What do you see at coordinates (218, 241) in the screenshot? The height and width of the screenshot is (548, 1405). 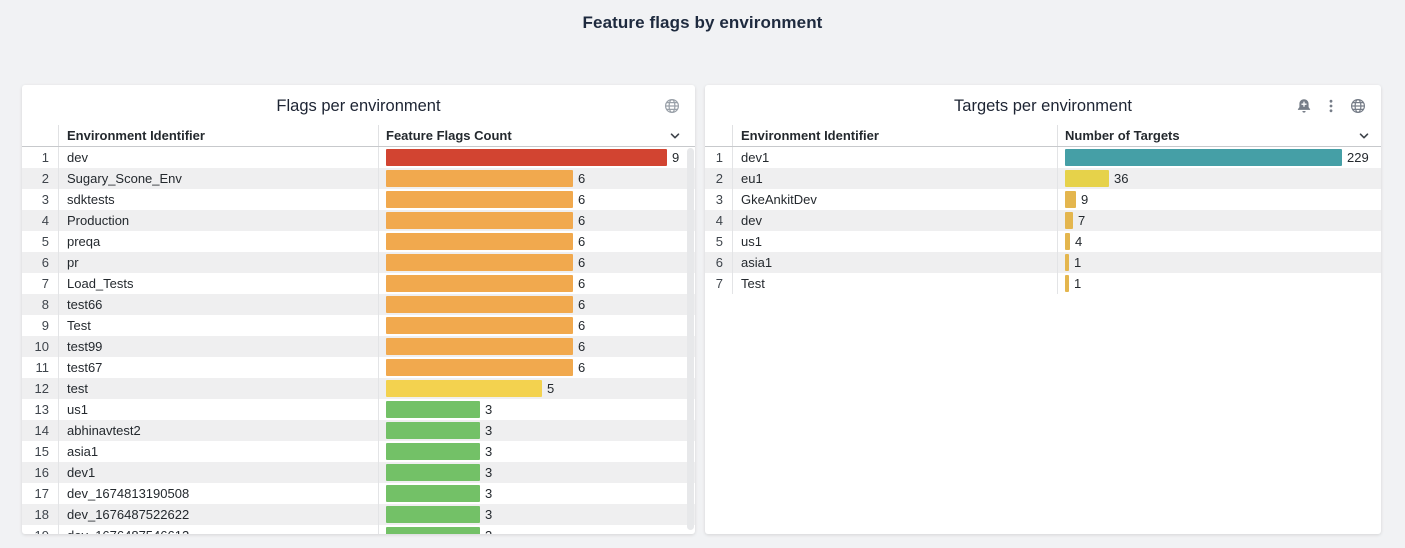 I see `environment-identifier-cell: preqa` at bounding box center [218, 241].